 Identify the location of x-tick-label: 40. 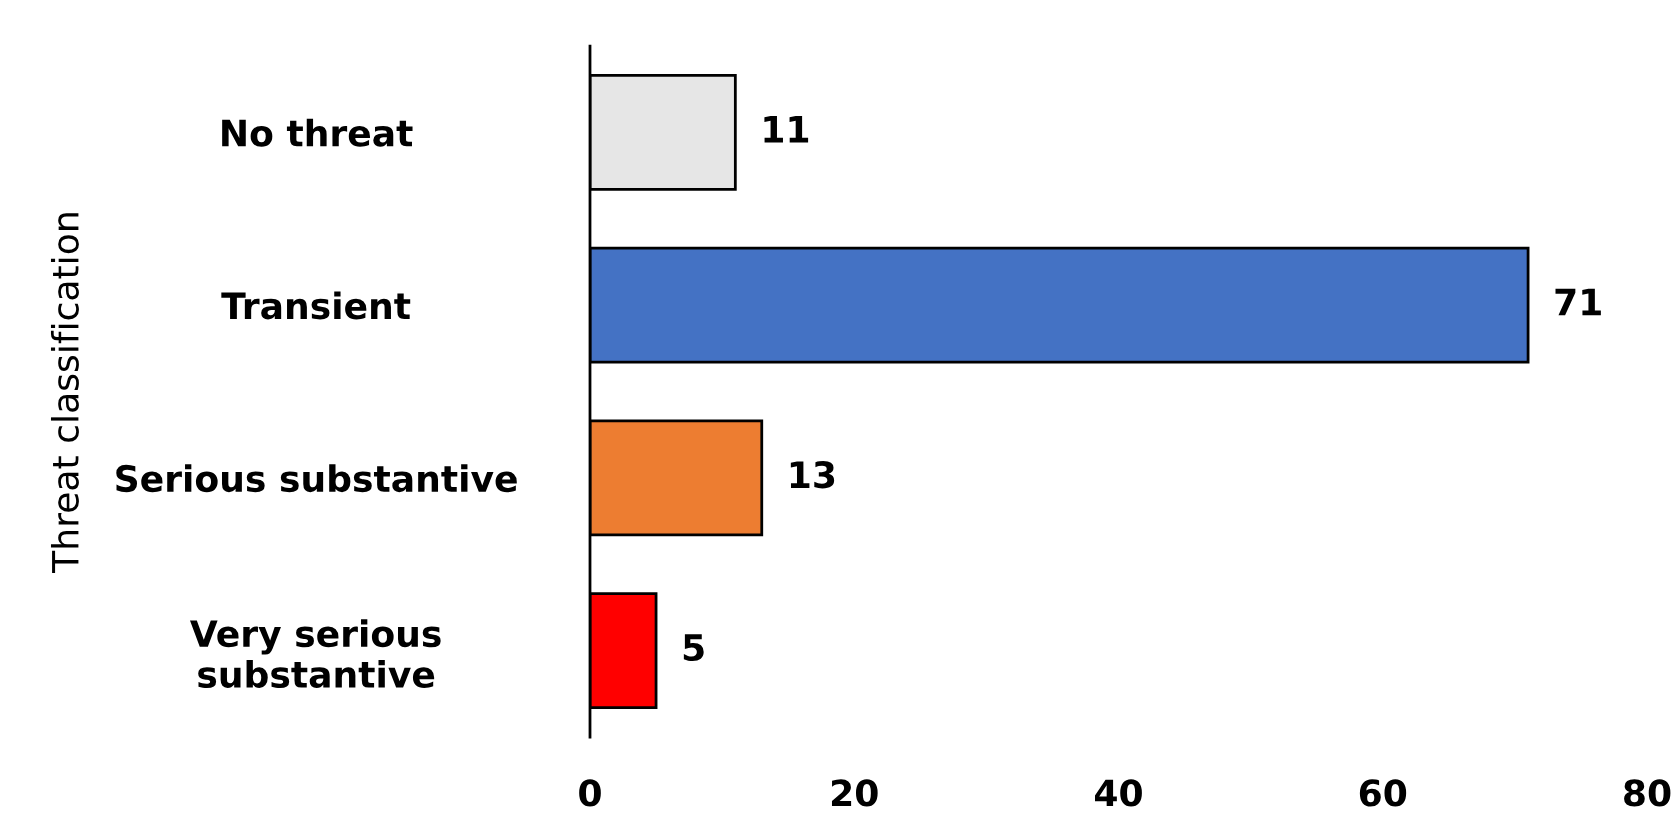
(1118, 793).